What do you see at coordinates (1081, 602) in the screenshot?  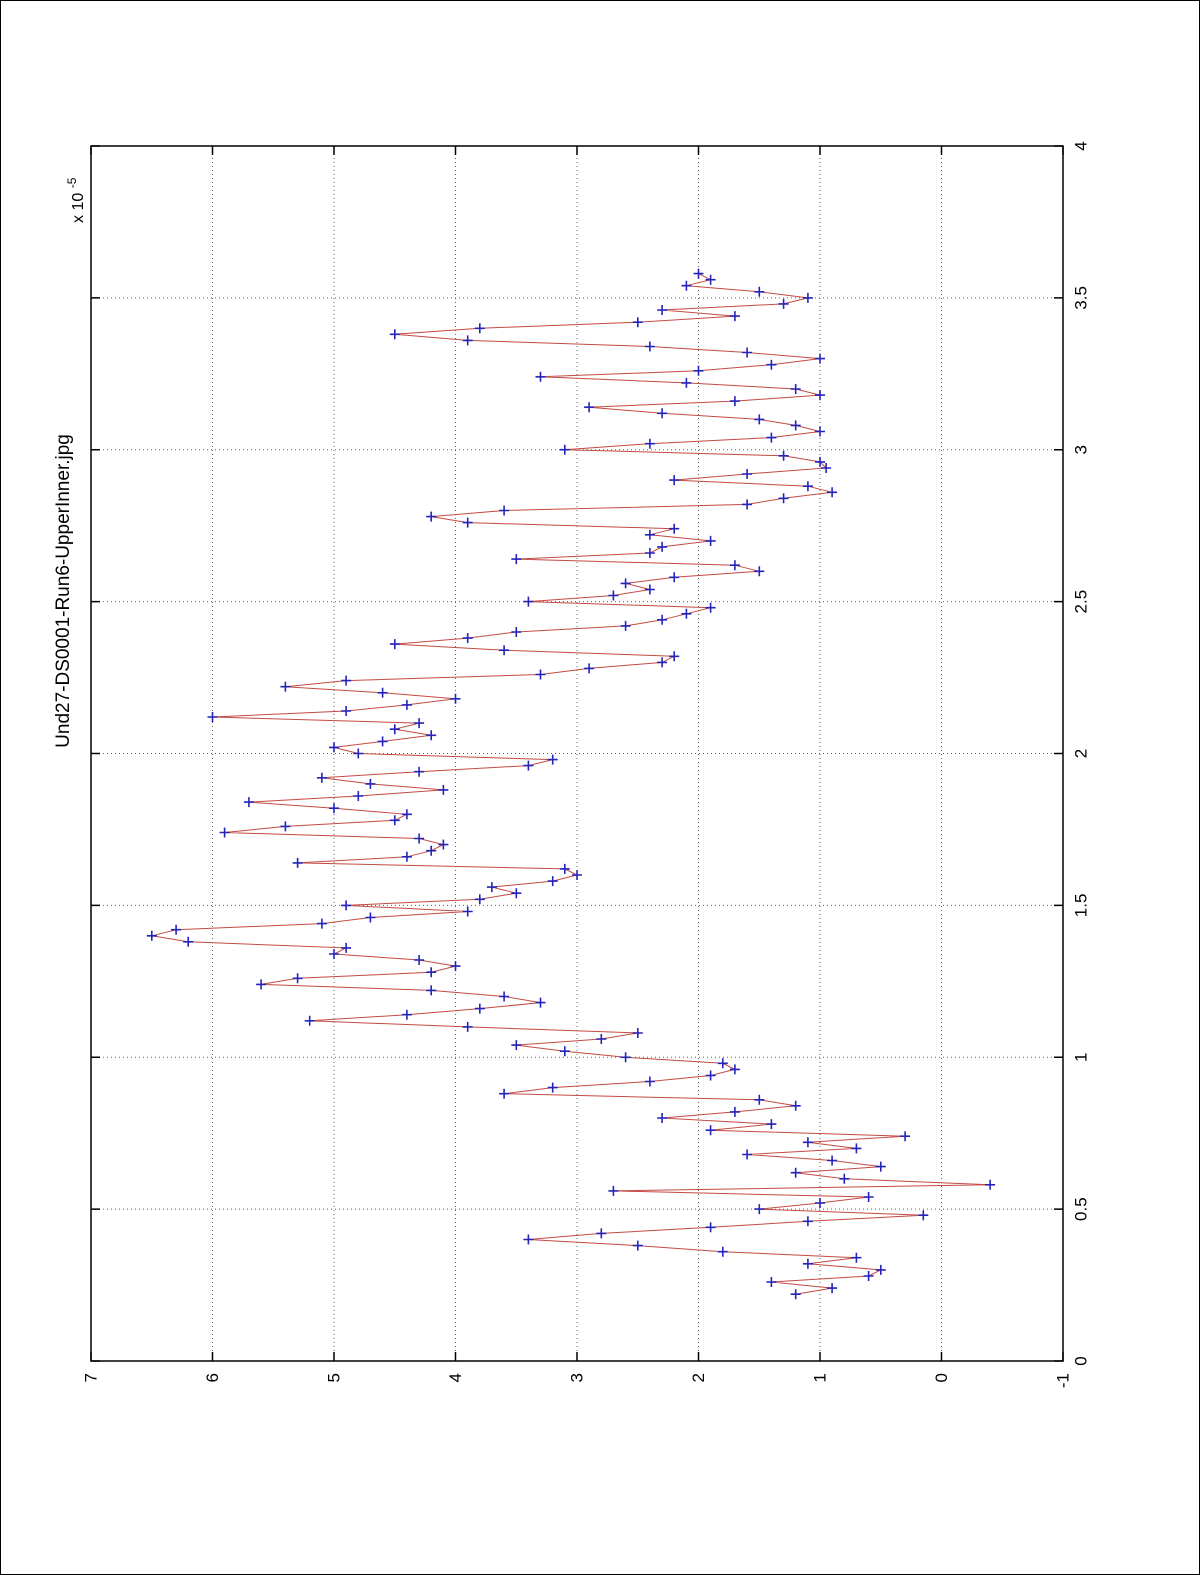 I see `x-tick-label: 2.5` at bounding box center [1081, 602].